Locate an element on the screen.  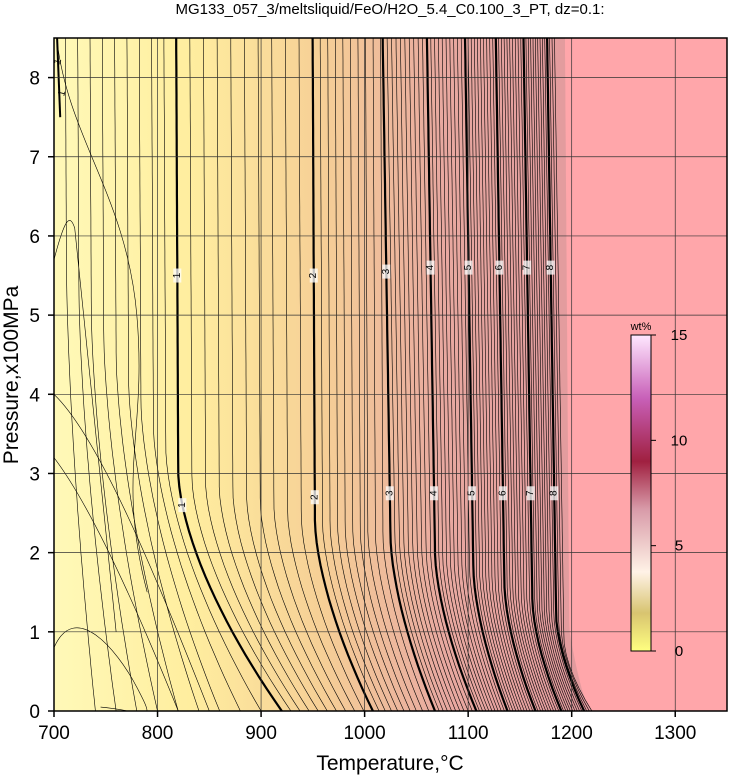
y-tick-label: 0 is located at coordinates (34, 712).